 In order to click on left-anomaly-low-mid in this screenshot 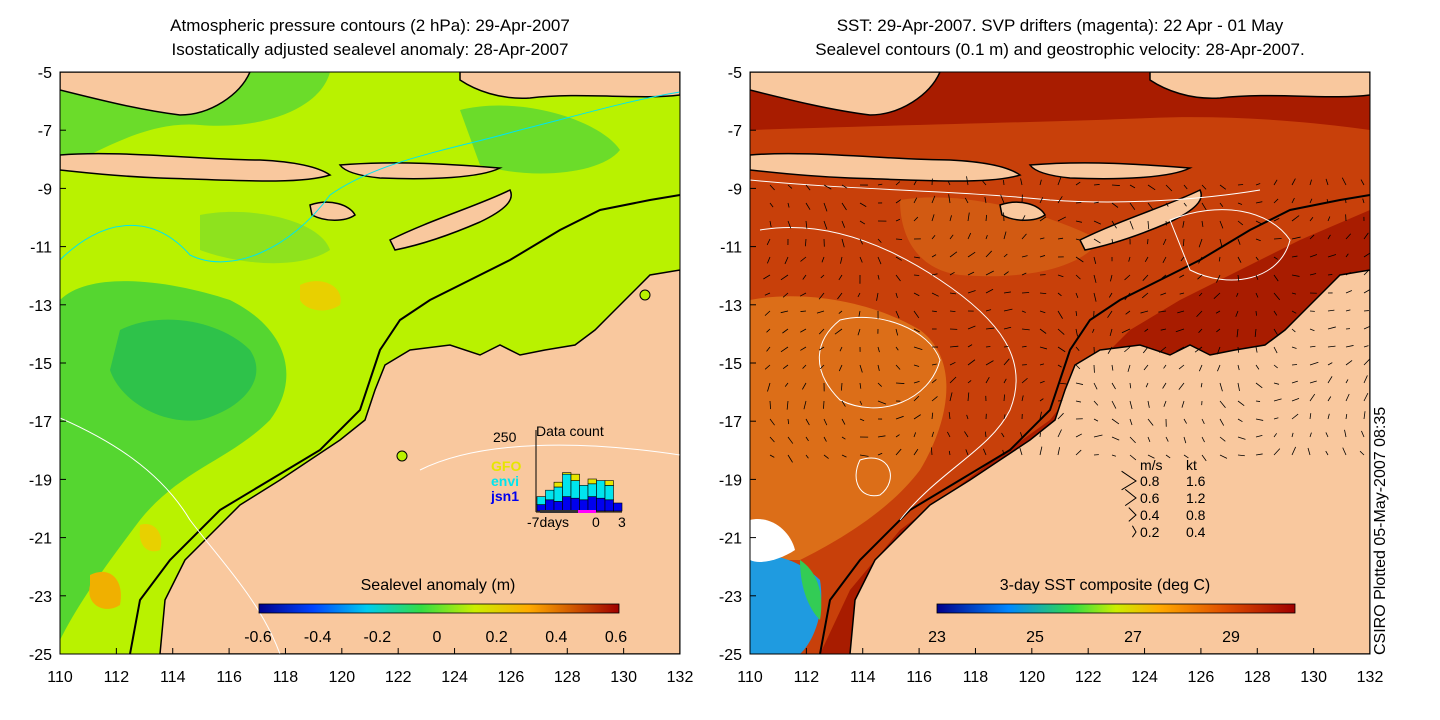, I will do `click(265, 237)`.